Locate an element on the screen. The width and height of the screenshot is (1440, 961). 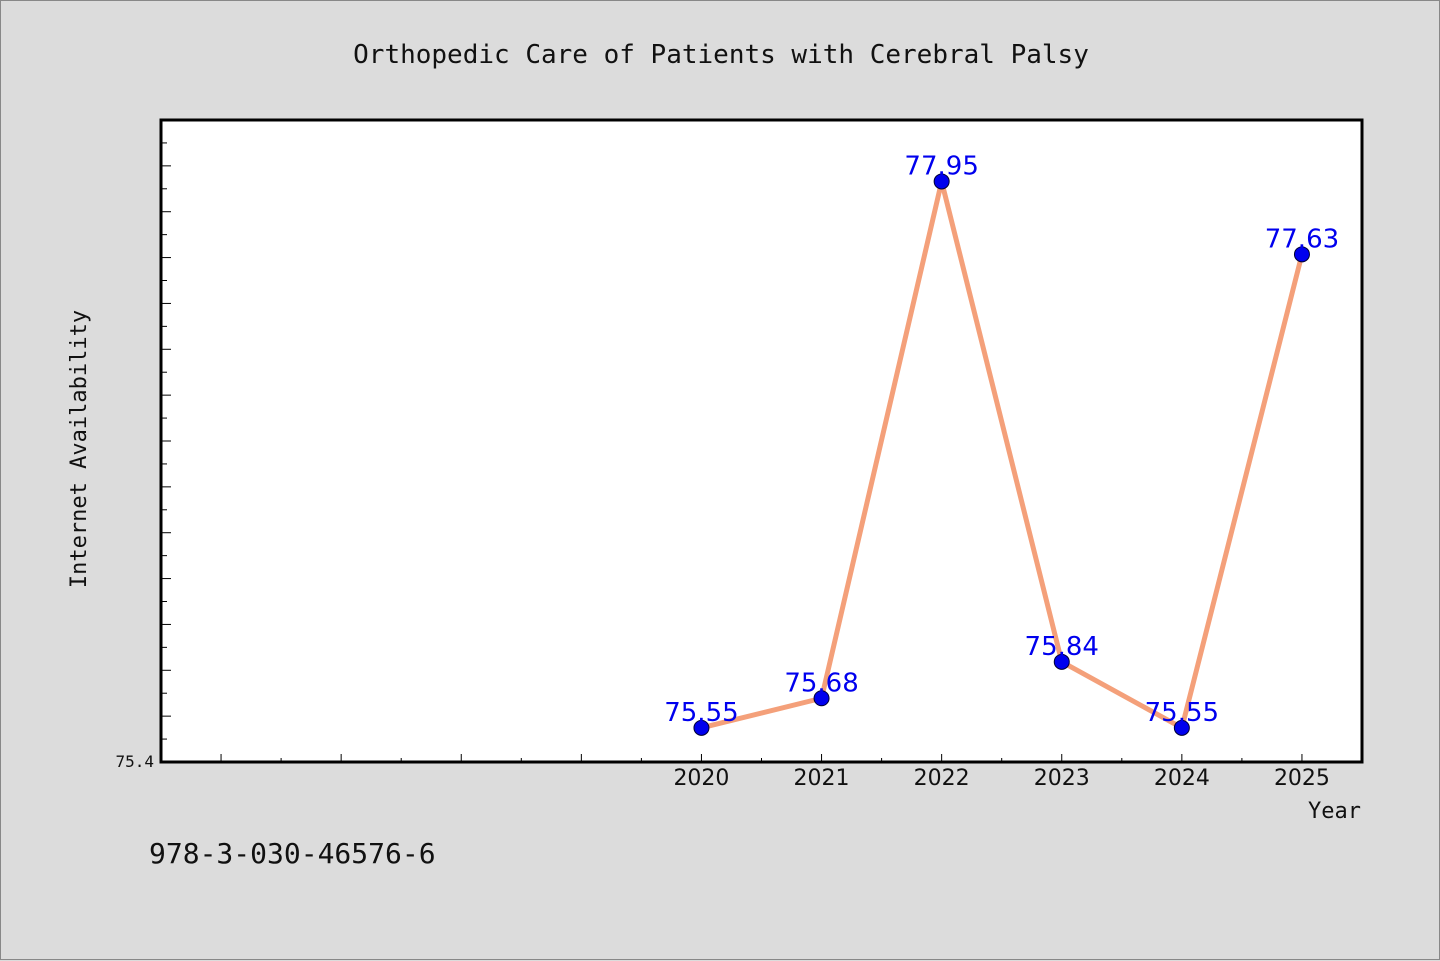
x-axis-ticks is located at coordinates (761, 758).